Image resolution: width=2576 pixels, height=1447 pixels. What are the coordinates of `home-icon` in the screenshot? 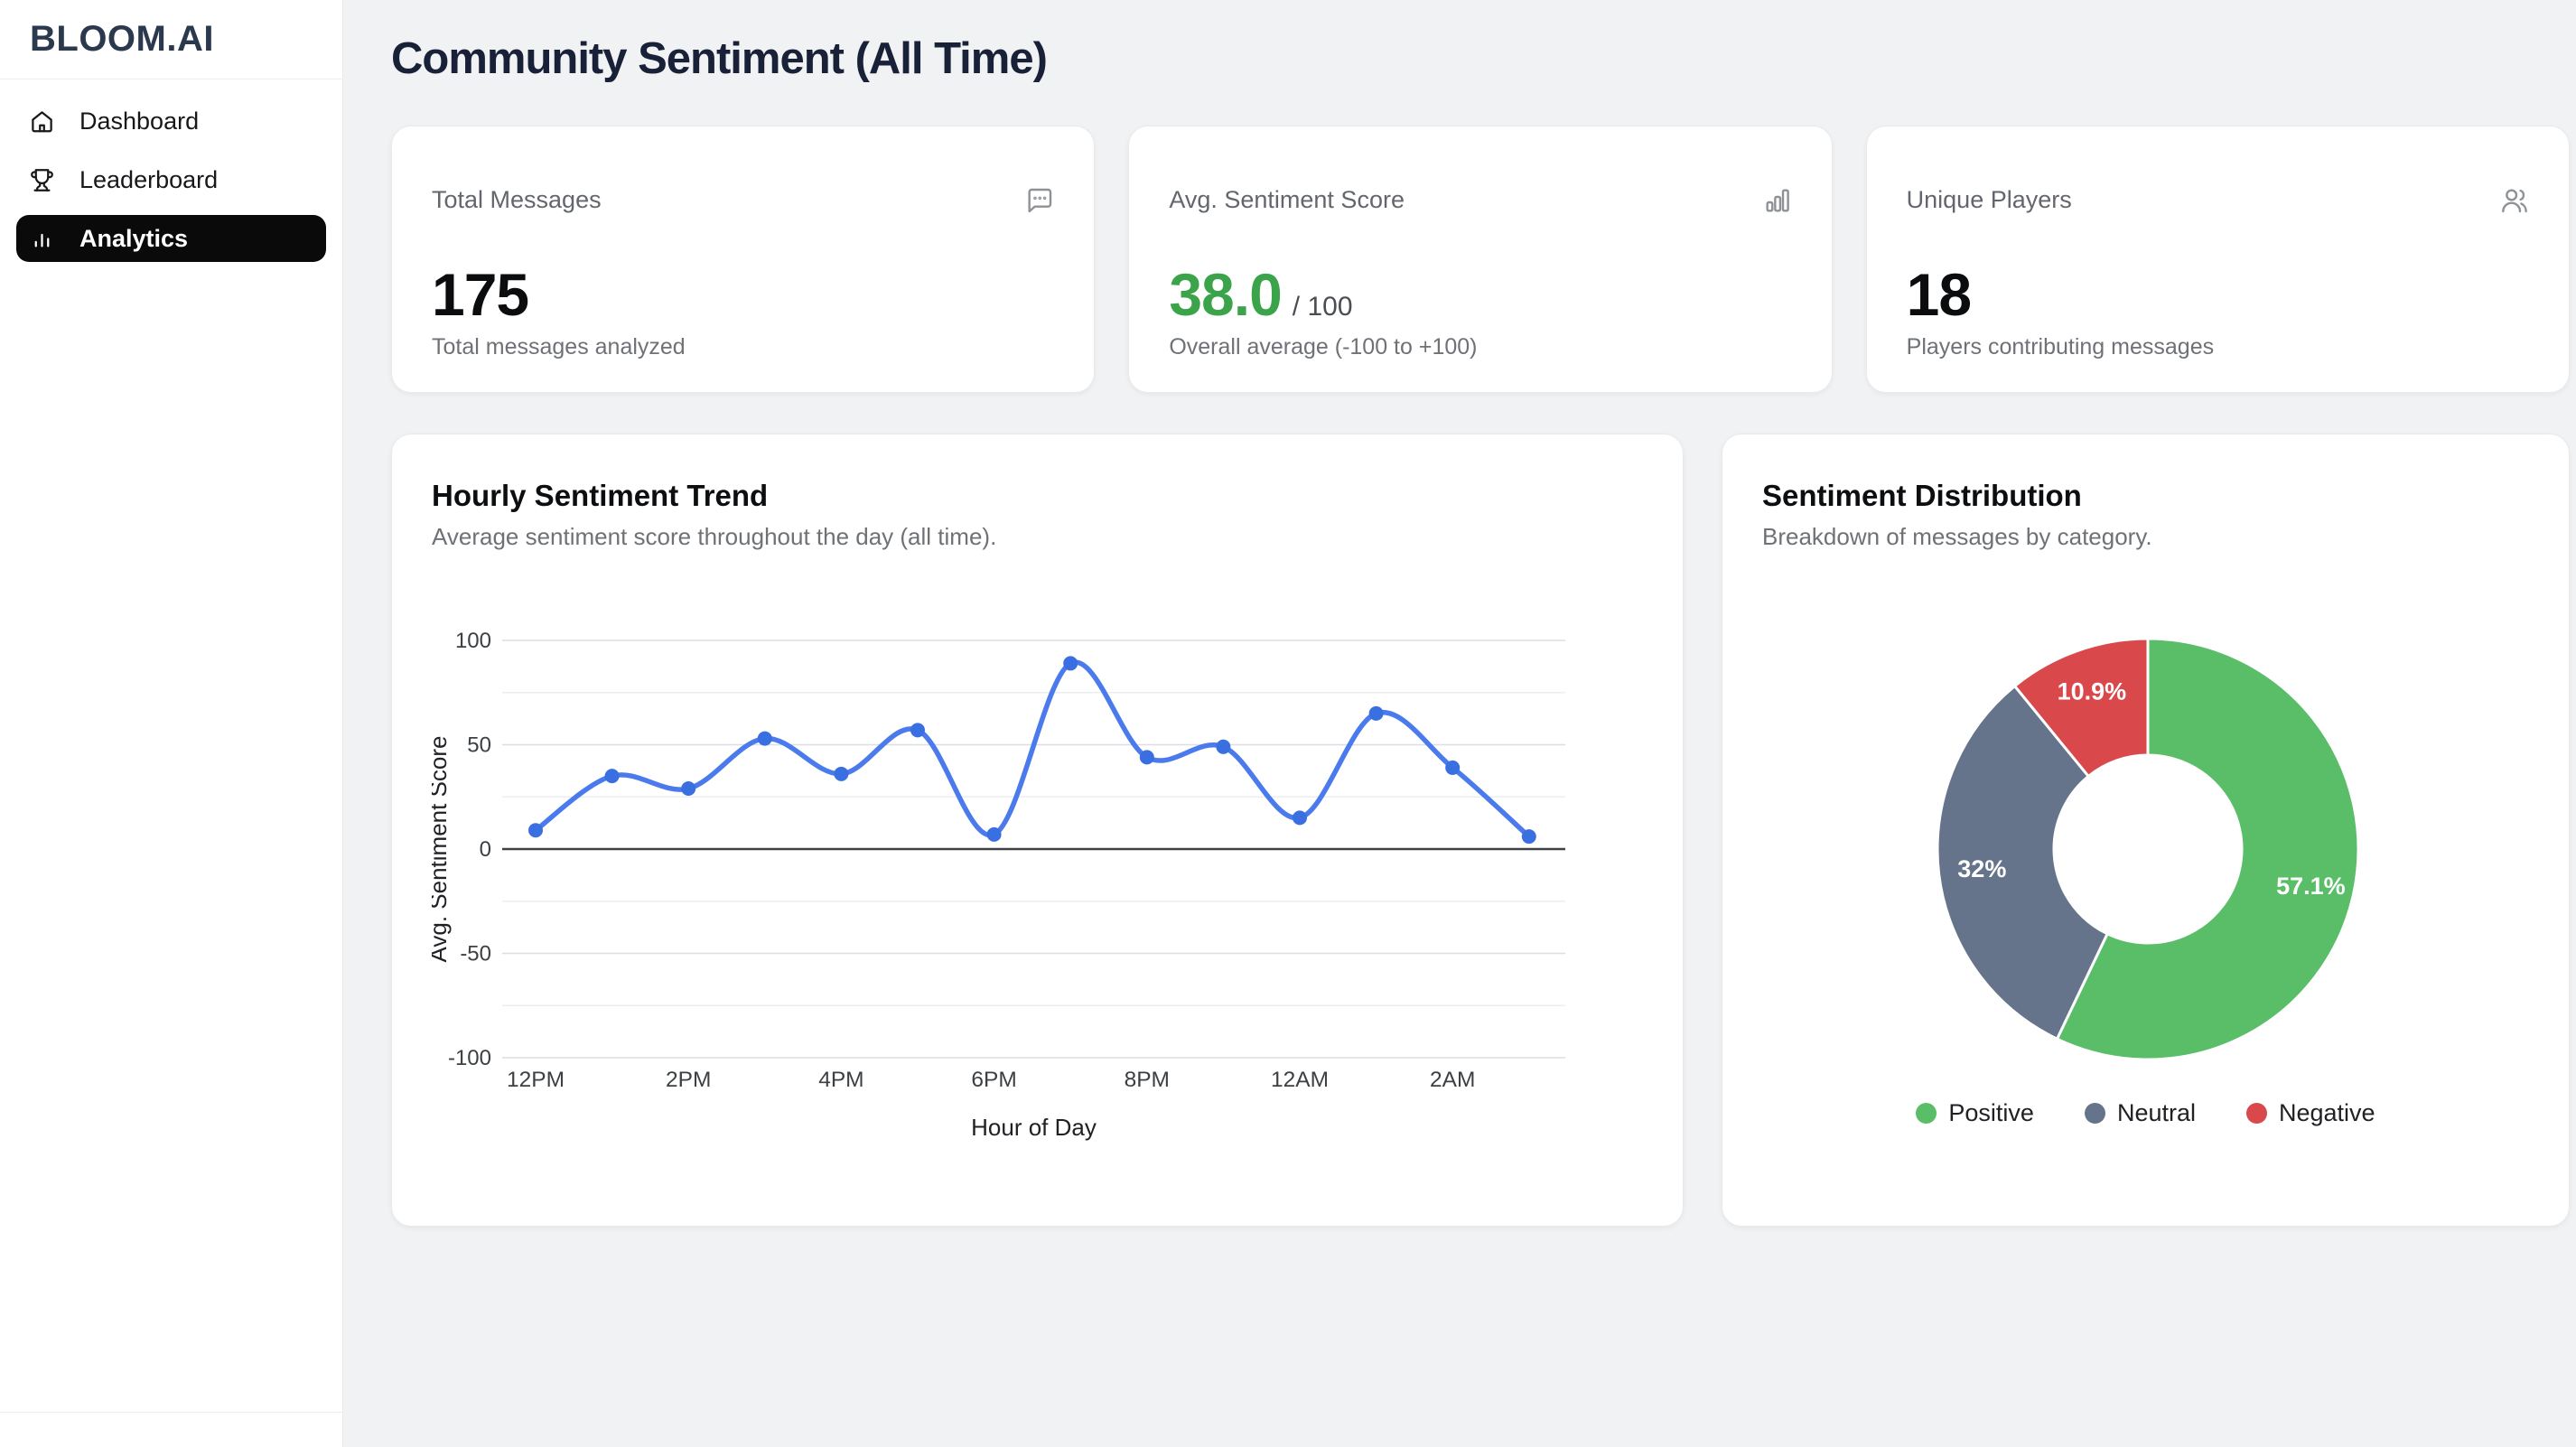 It's located at (42, 121).